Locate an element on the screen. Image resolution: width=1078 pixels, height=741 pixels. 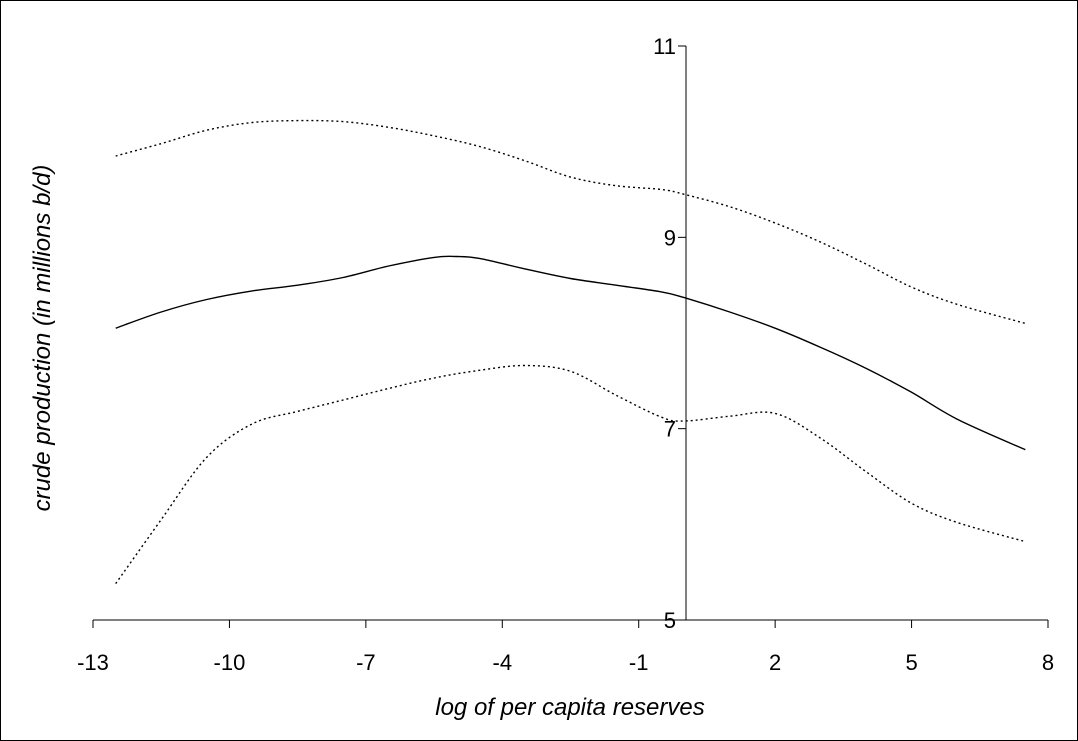
x-tick-label: -10 is located at coordinates (230, 662).